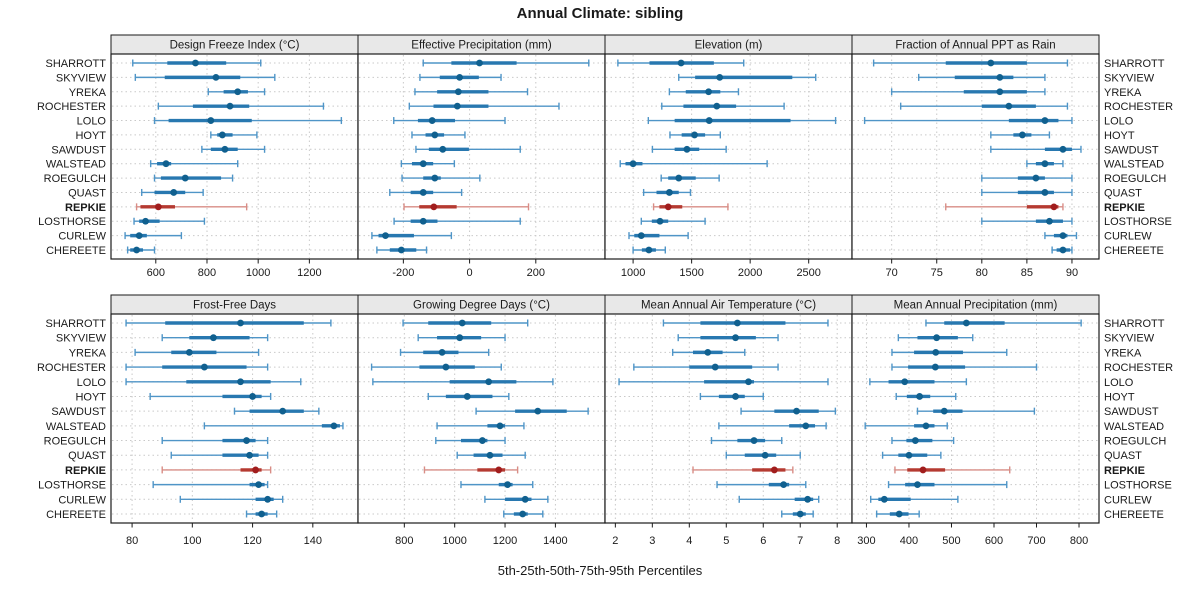 This screenshot has height=600, width=1200. What do you see at coordinates (763, 541) in the screenshot?
I see `axis-tick-label: 6` at bounding box center [763, 541].